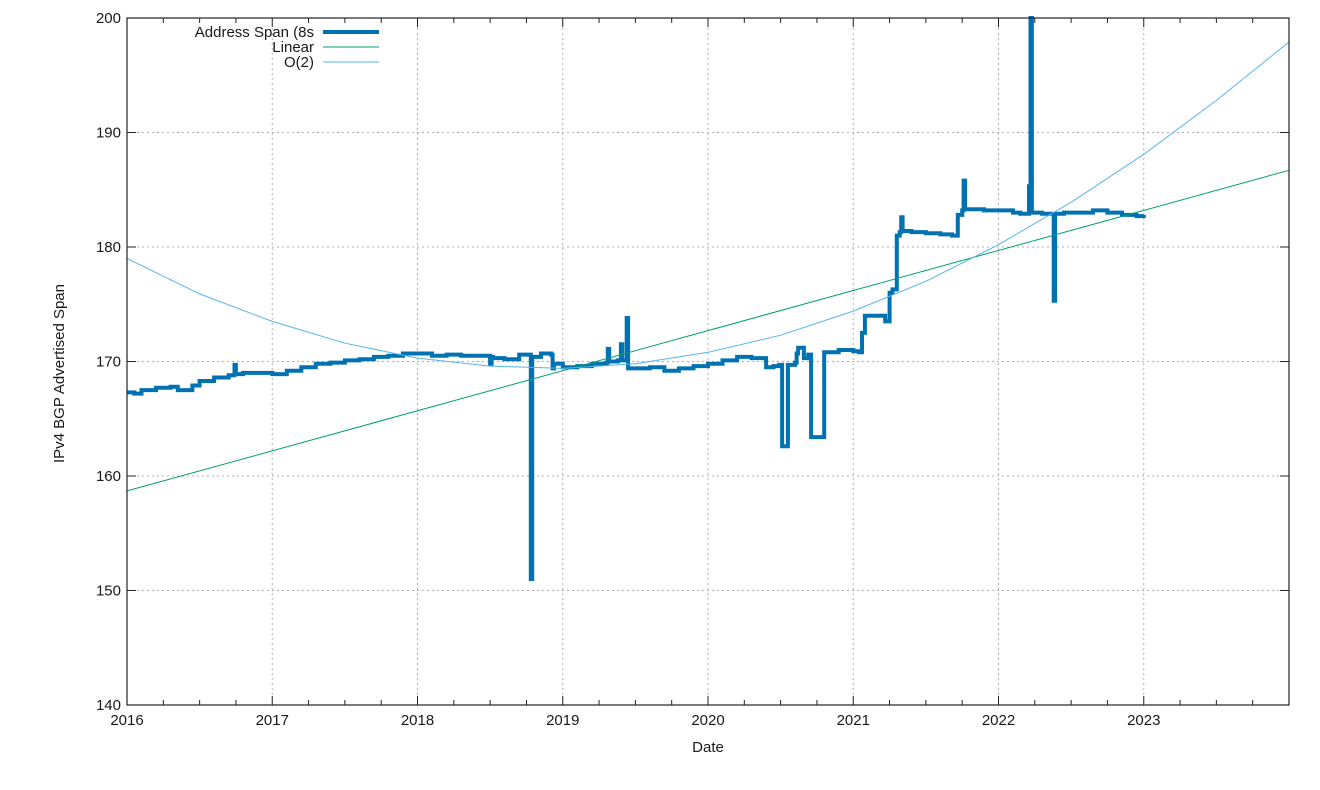 The height and width of the screenshot is (790, 1320). I want to click on y-tick-label: 190, so click(108, 133).